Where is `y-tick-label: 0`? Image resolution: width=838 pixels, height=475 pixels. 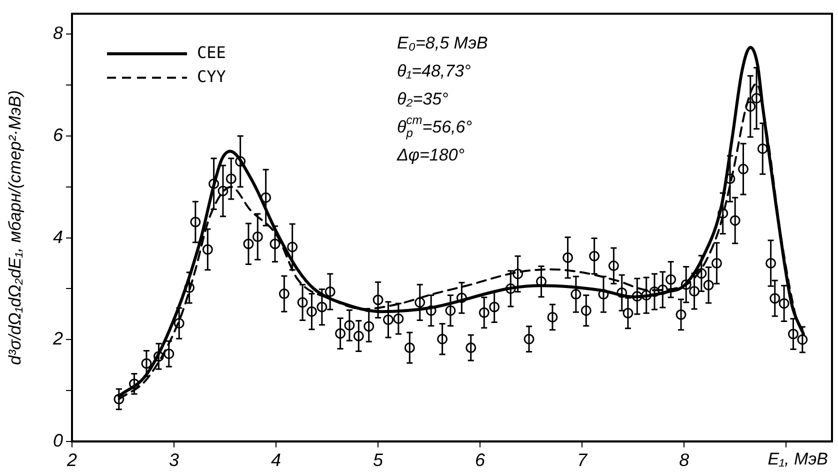
y-tick-label: 0 is located at coordinates (57, 440).